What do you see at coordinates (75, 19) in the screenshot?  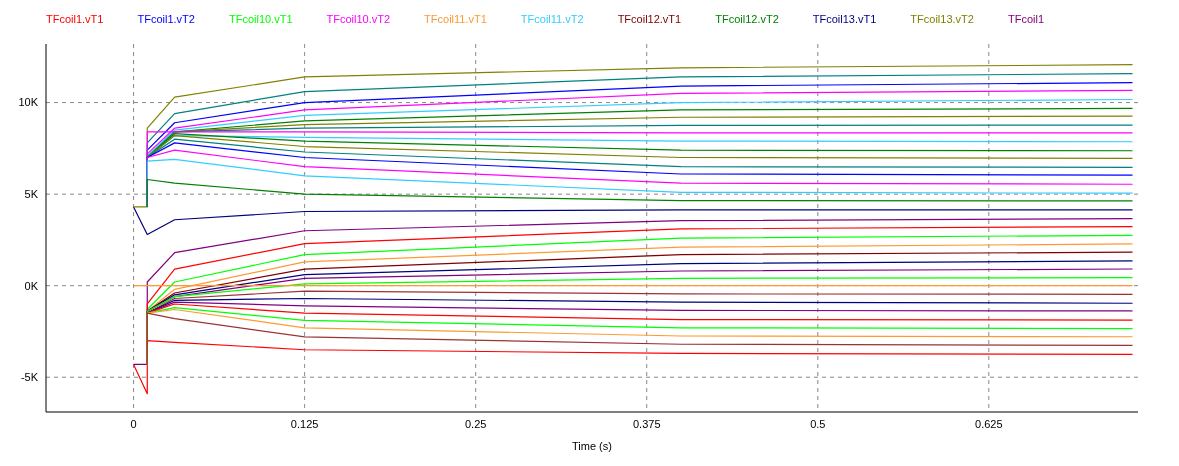 I see `text: TFcoil1.vT1` at bounding box center [75, 19].